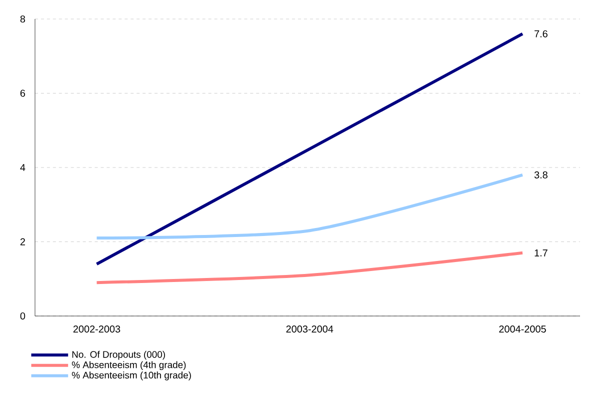 The height and width of the screenshot is (416, 597). Describe the element at coordinates (541, 252) in the screenshot. I see `data-label: 1.7` at that location.